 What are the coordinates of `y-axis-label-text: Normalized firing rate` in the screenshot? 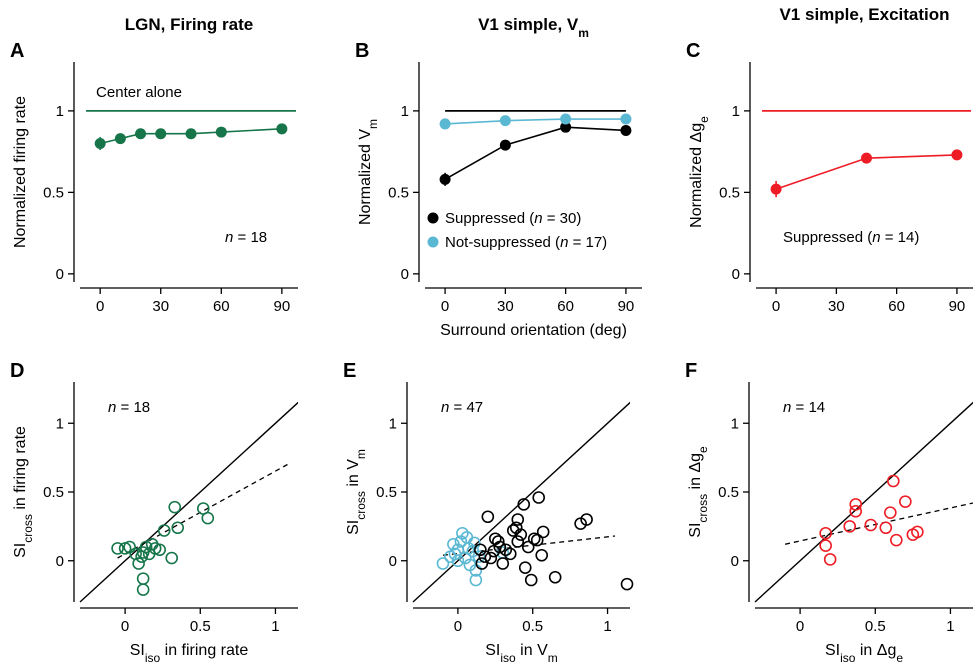 It's located at (20, 172).